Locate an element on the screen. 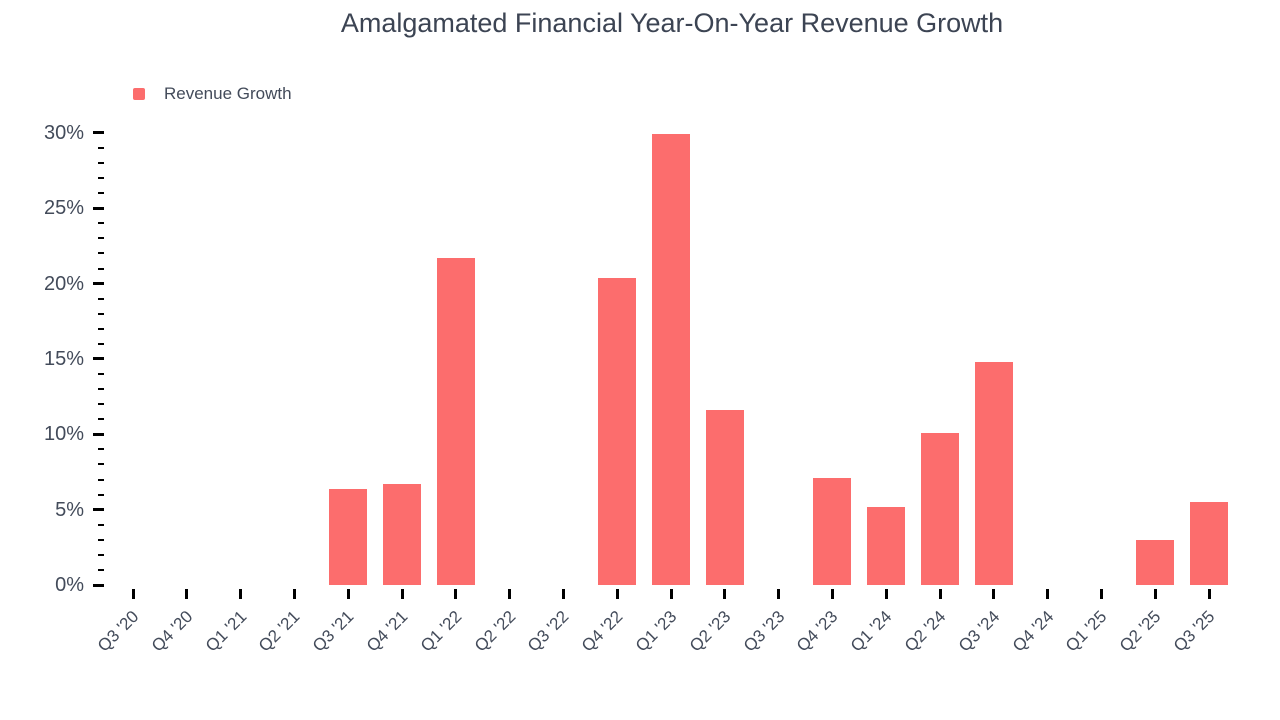  x-axis-tick-label: Q2 '21 is located at coordinates (279, 631).